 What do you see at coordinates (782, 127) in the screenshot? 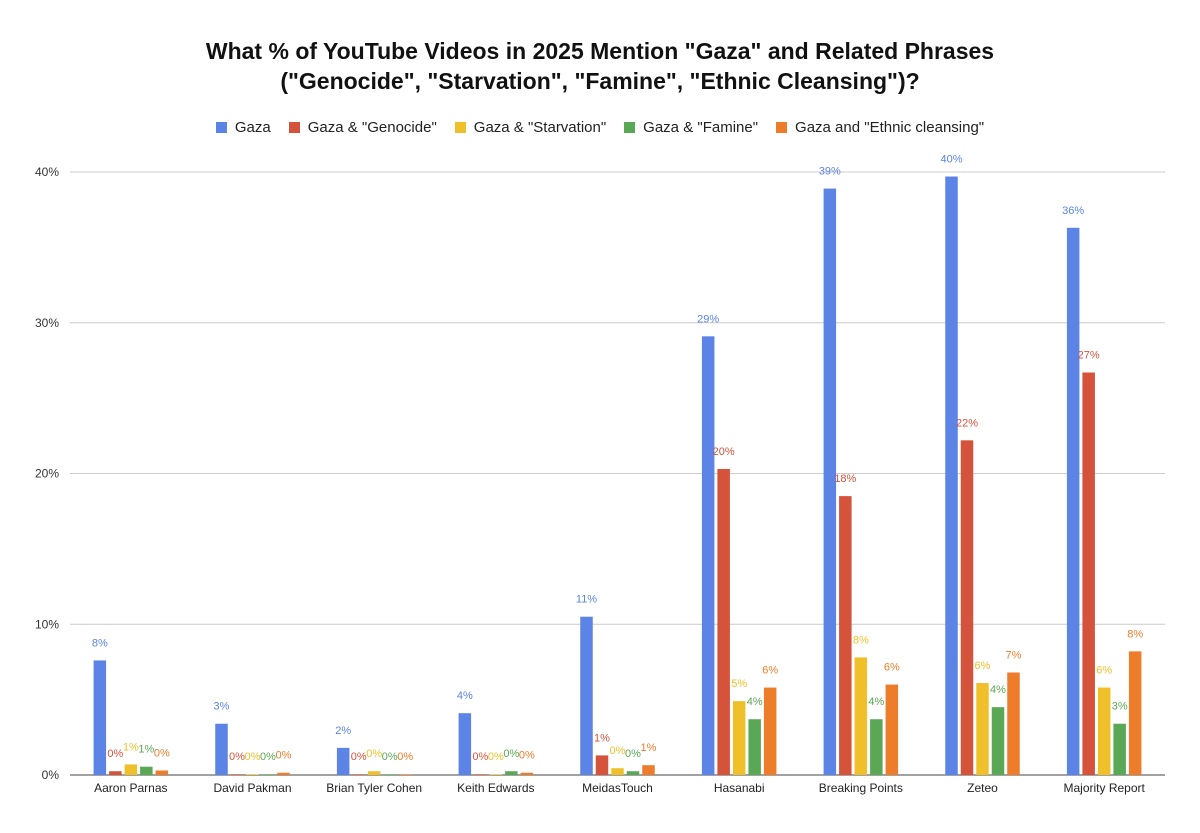
I see `legend-swatch-ethnic-cleansing` at bounding box center [782, 127].